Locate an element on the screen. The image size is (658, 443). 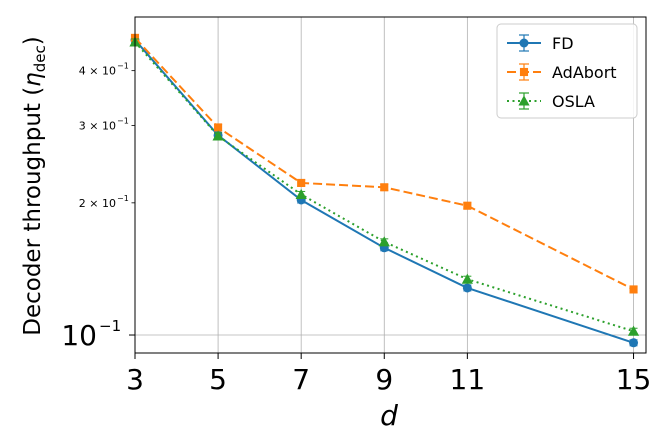
legend-label: AdAbort is located at coordinates (584, 72).